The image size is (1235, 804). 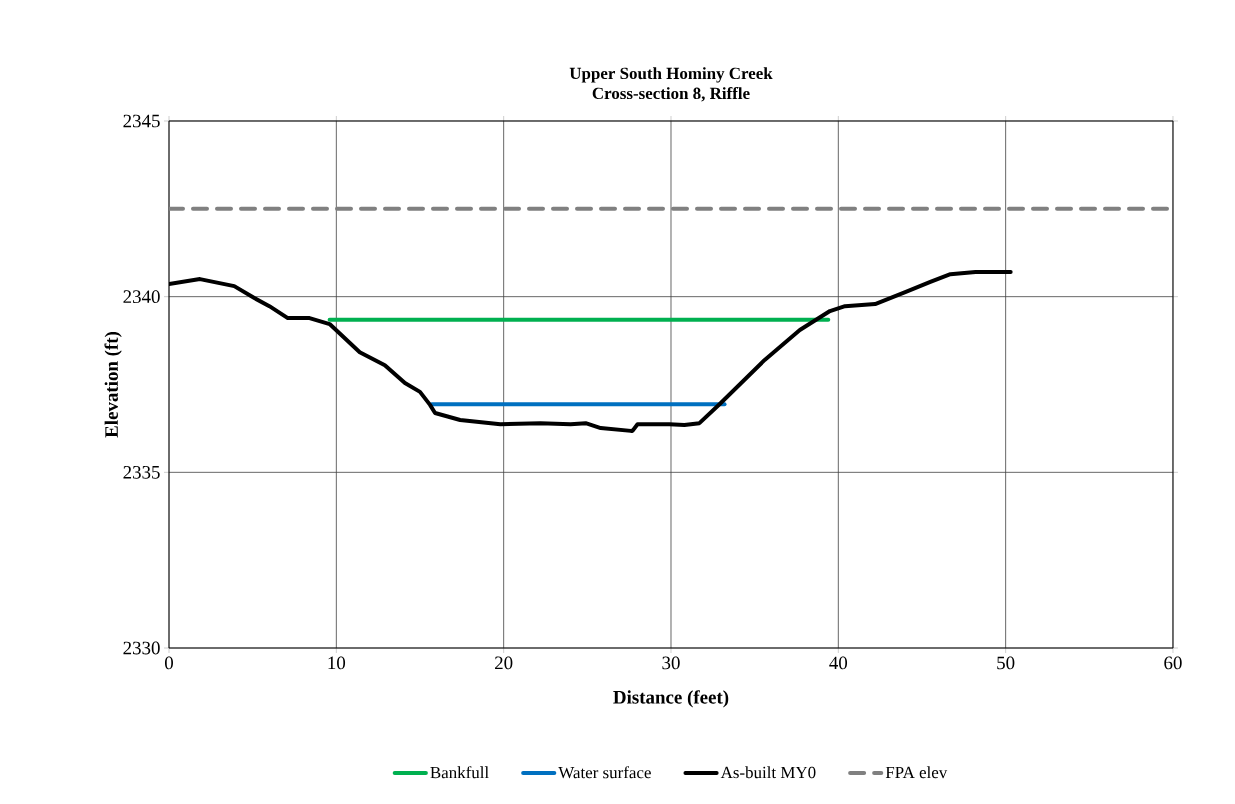 What do you see at coordinates (604, 772) in the screenshot?
I see `legend-label: Water surface` at bounding box center [604, 772].